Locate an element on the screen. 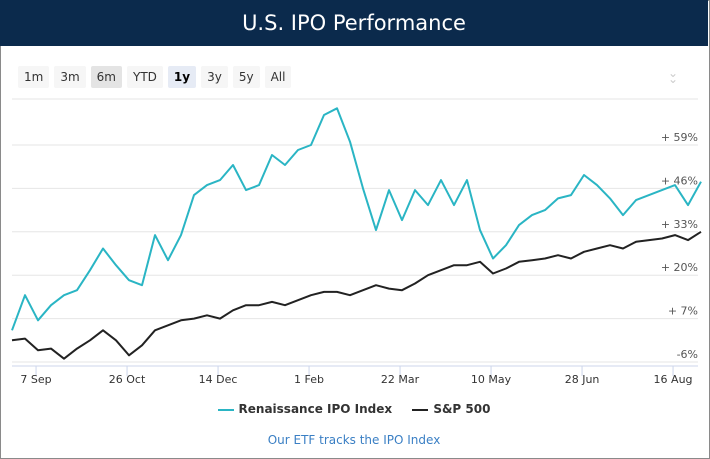 Image resolution: width=710 pixels, height=459 pixels. range-button-all: All is located at coordinates (278, 77).